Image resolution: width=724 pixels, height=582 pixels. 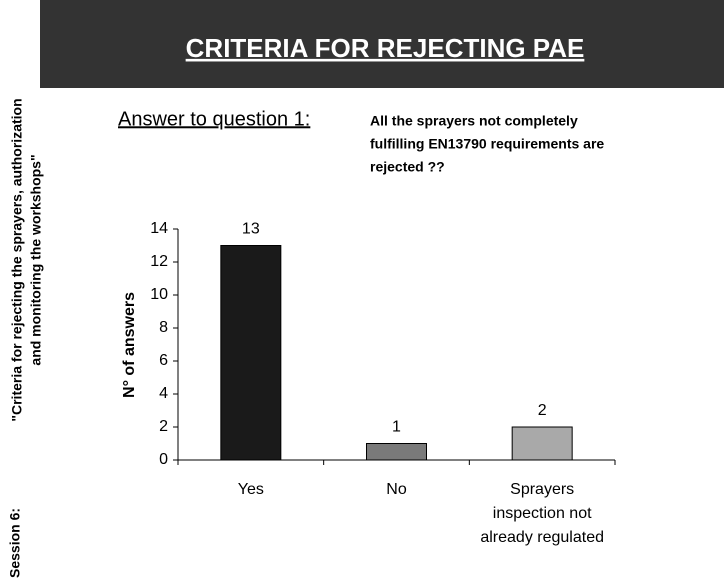 What do you see at coordinates (163, 459) in the screenshot?
I see `y-tick-label: 0` at bounding box center [163, 459].